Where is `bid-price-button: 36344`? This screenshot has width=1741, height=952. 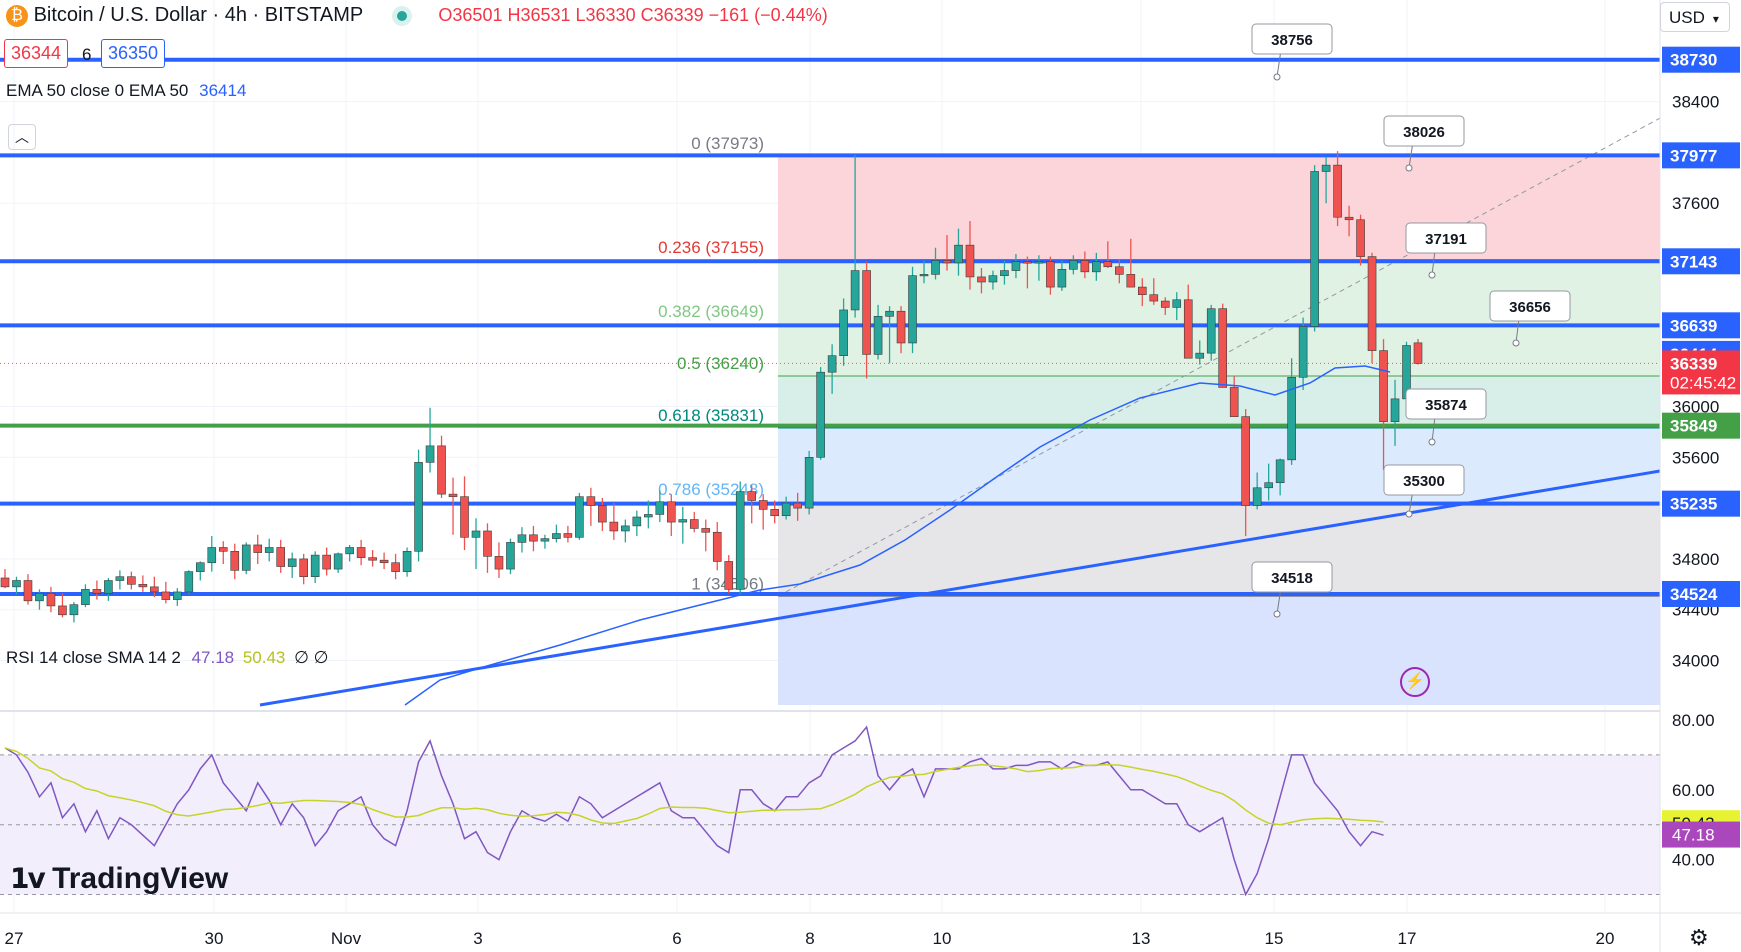
bid-price-button: 36344 is located at coordinates (36, 53).